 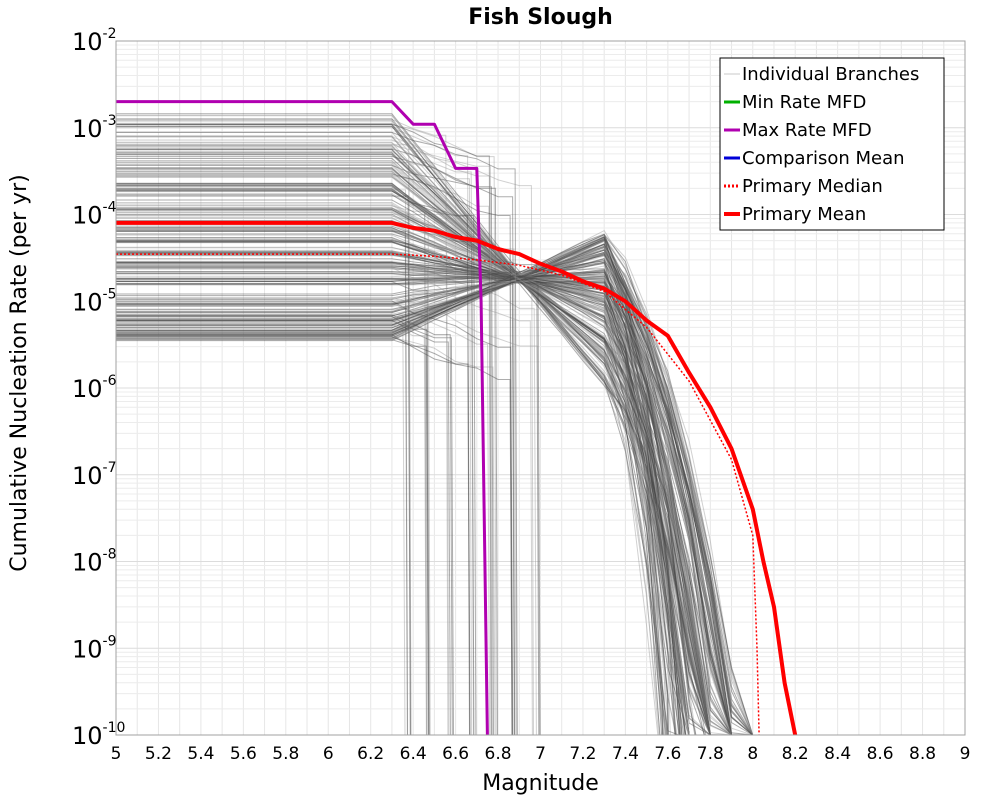 What do you see at coordinates (110, 555) in the screenshot?
I see `y-tick-exponent: -8` at bounding box center [110, 555].